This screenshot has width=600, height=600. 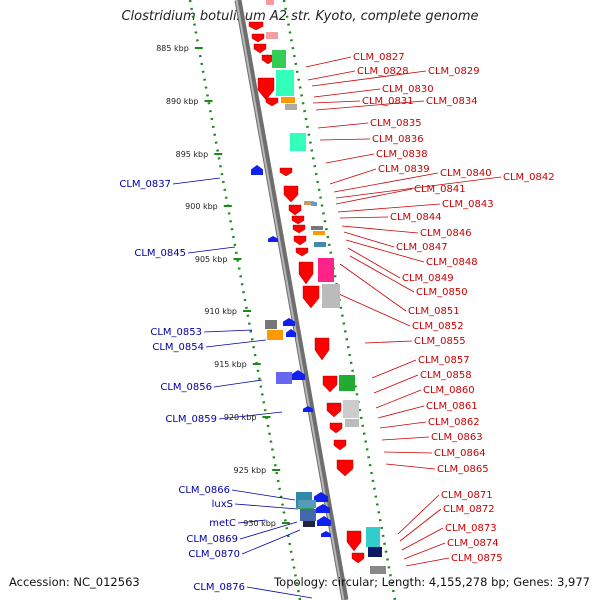 What do you see at coordinates (240, 417) in the screenshot?
I see `scale-tick-label: 920 kbp` at bounding box center [240, 417].